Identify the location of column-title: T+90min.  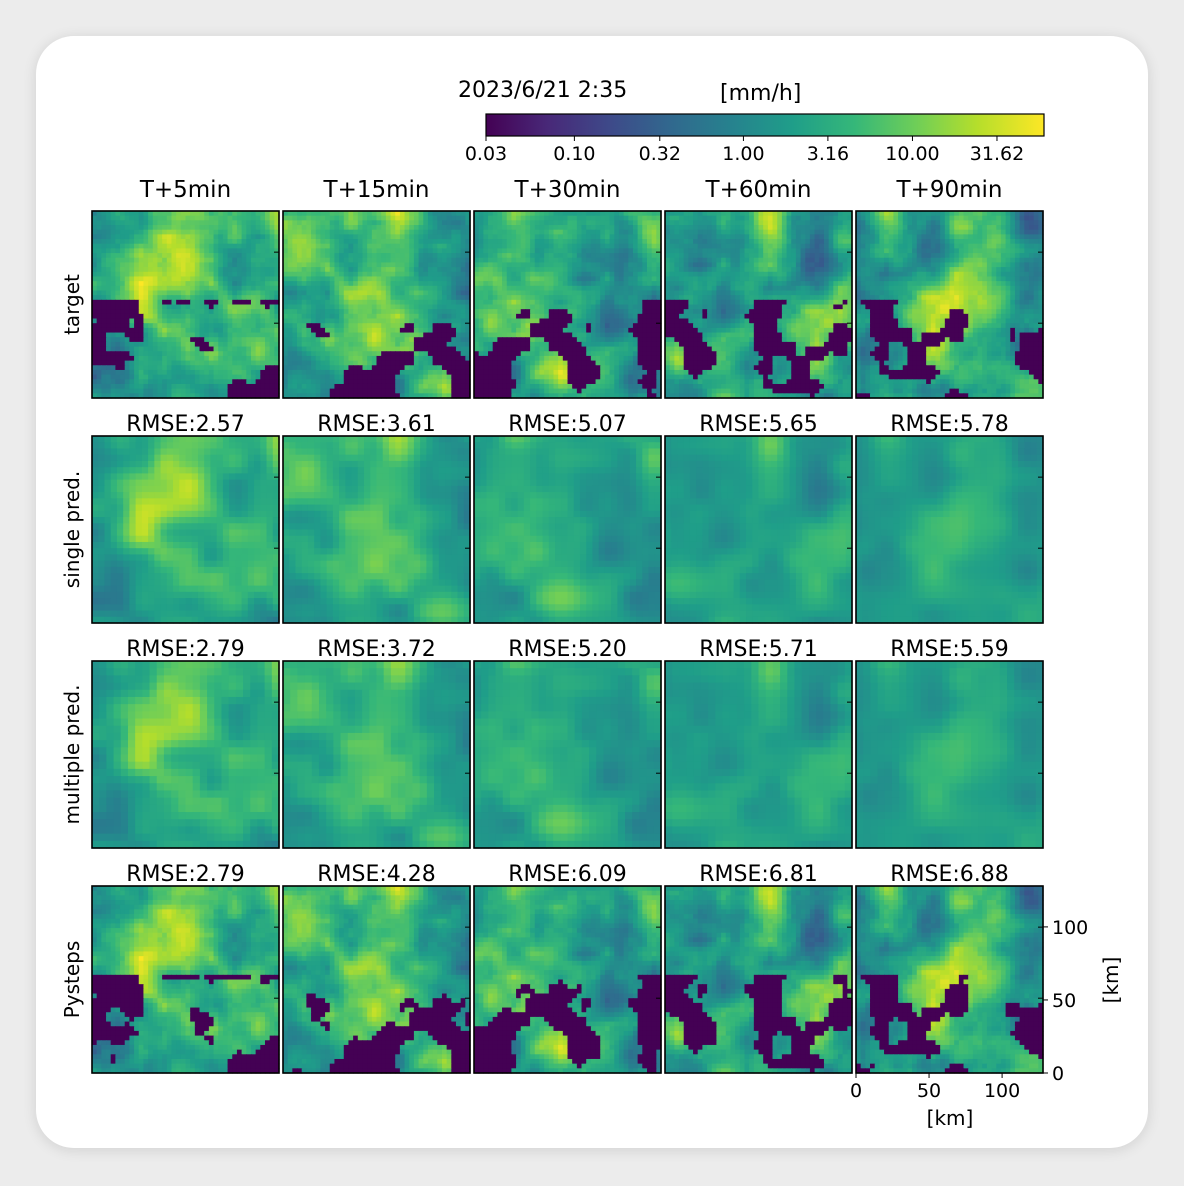
(949, 190).